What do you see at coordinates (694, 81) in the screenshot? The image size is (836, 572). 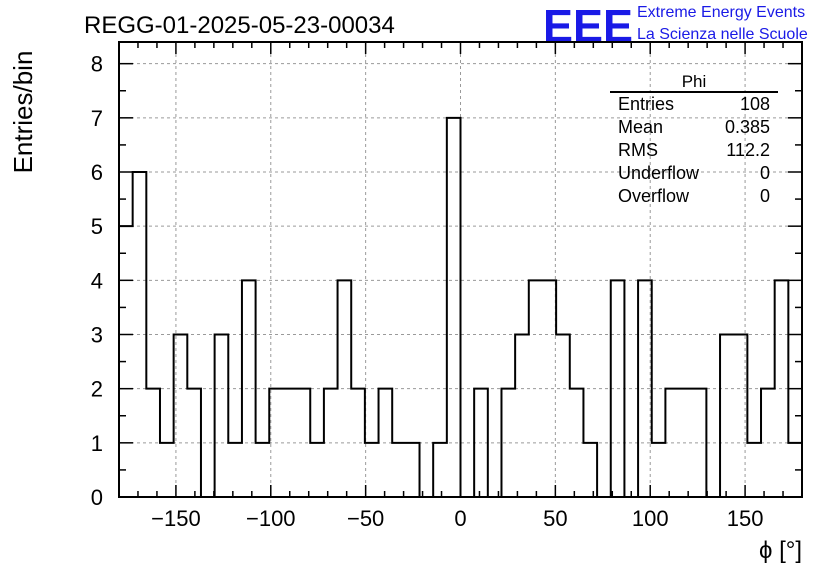 I see `stats-title: Phi` at bounding box center [694, 81].